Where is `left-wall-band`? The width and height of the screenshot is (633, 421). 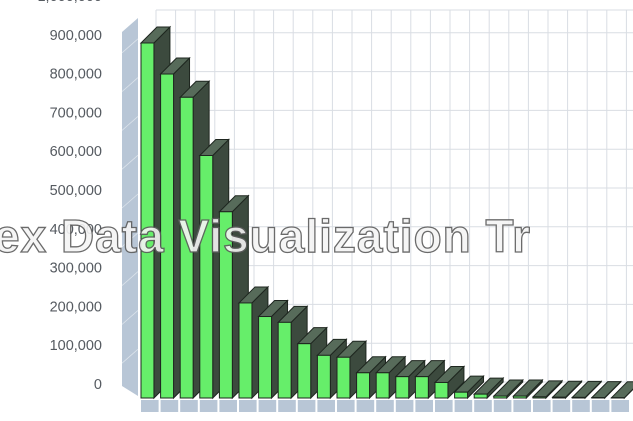 left-wall-band is located at coordinates (130, 207).